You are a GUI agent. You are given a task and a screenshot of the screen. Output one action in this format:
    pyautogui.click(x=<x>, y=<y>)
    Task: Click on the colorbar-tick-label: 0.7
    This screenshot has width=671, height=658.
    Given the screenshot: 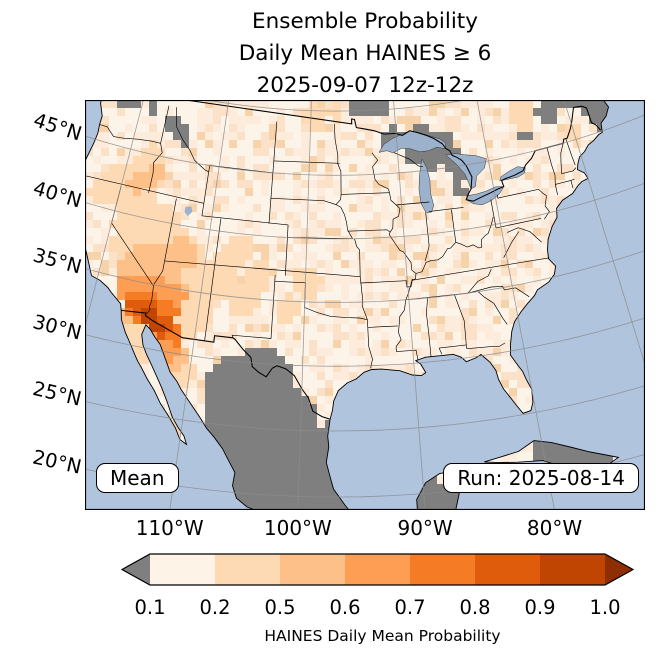 What is the action you would take?
    pyautogui.click(x=409, y=607)
    